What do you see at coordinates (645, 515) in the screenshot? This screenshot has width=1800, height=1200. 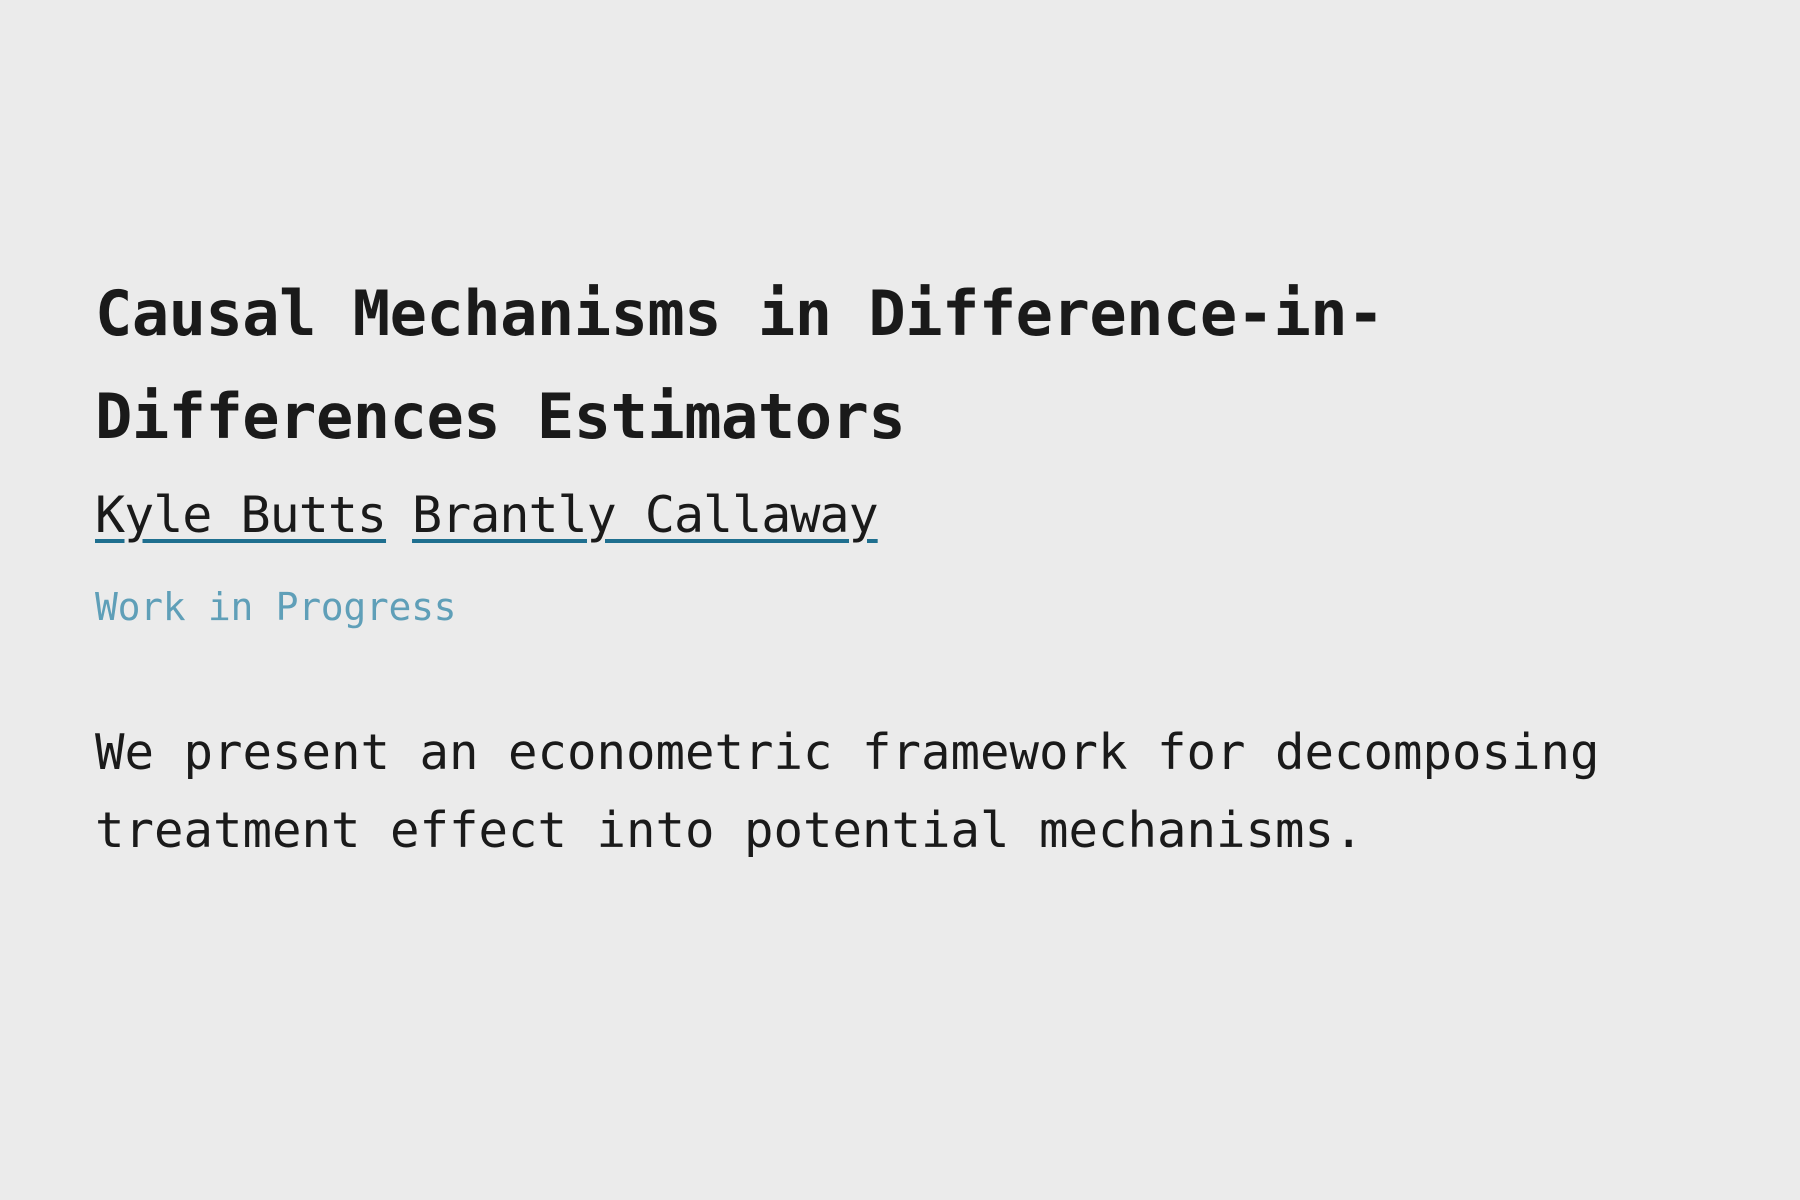 I see `author-link-brantly-callaway: Brantly Callaway` at bounding box center [645, 515].